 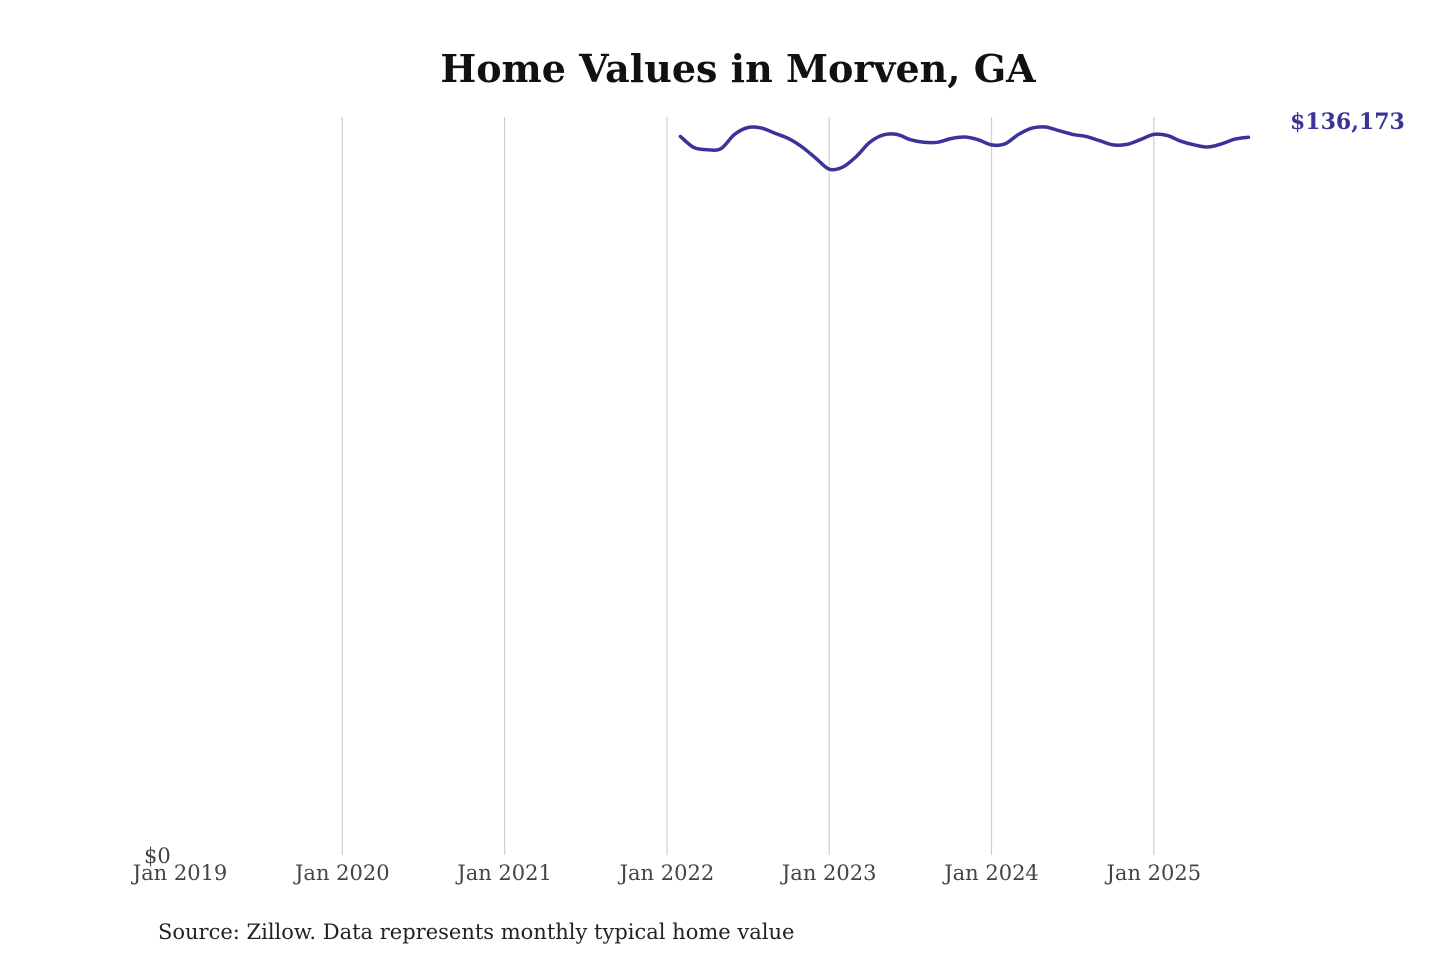 What do you see at coordinates (828, 873) in the screenshot?
I see `x-tick-label: Jan 2023` at bounding box center [828, 873].